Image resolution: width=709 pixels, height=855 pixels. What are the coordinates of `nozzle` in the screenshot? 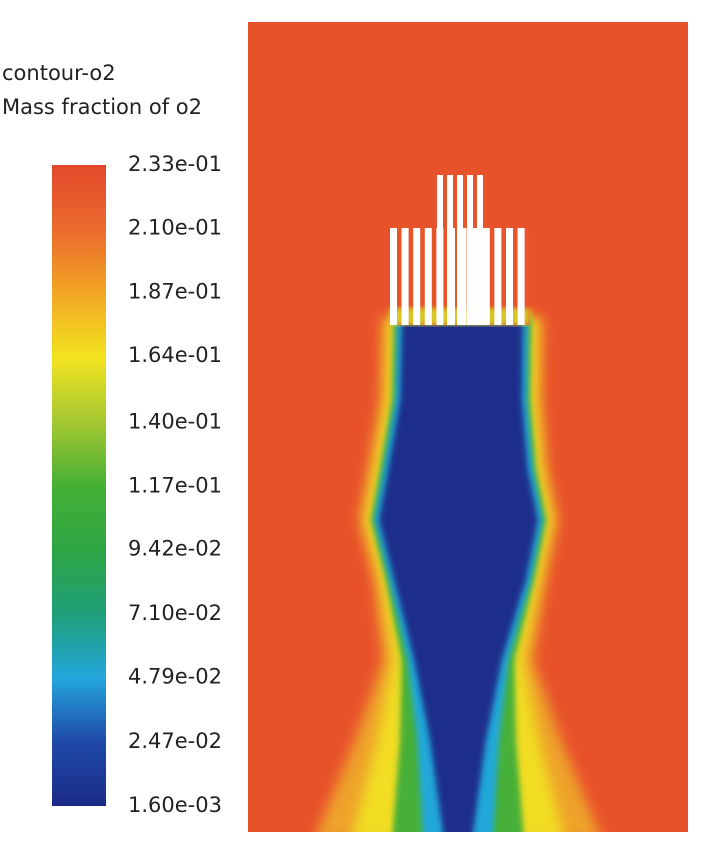 It's located at (460, 250).